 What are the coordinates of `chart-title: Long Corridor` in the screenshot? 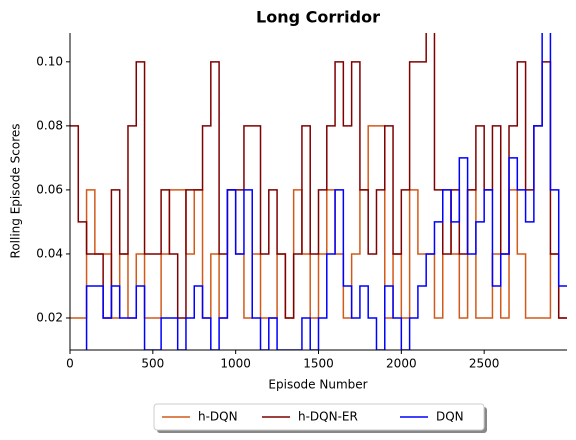 It's located at (318, 17).